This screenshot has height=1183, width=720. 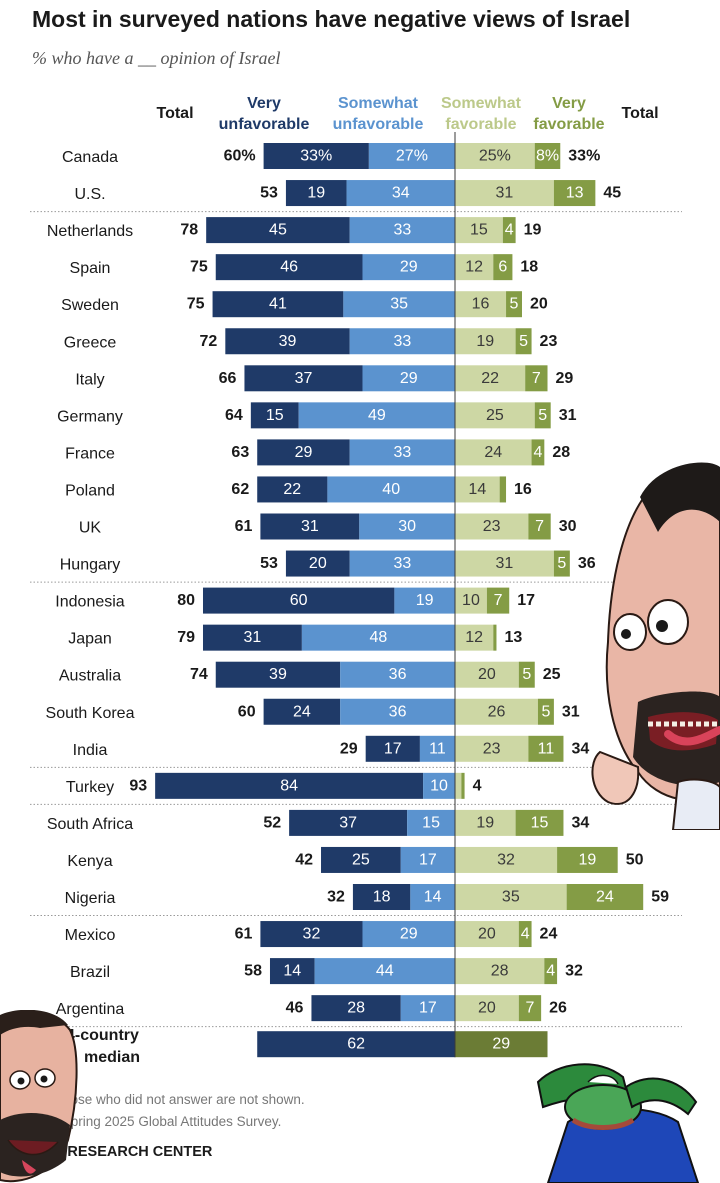 I want to click on total-unfavorable-label: 72, so click(x=209, y=341).